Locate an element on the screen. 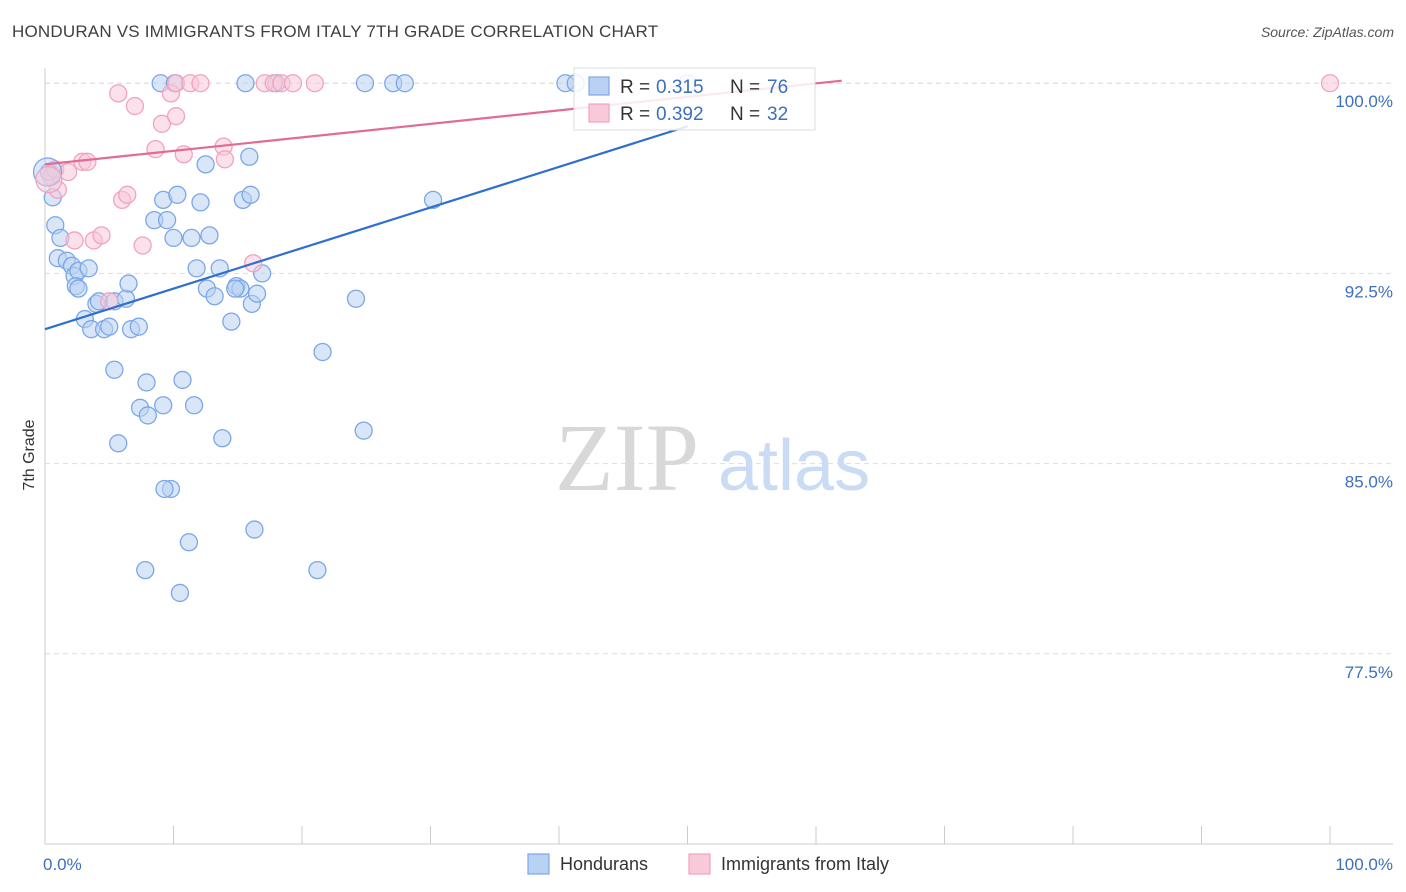  legend-label-hondurans: Hondurans is located at coordinates (604, 864).